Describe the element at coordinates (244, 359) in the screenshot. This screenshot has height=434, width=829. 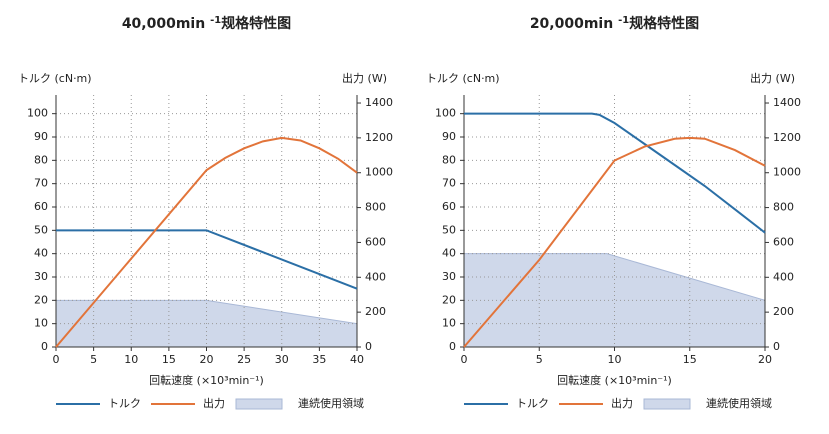
I see `x-tick-label: 25` at that location.